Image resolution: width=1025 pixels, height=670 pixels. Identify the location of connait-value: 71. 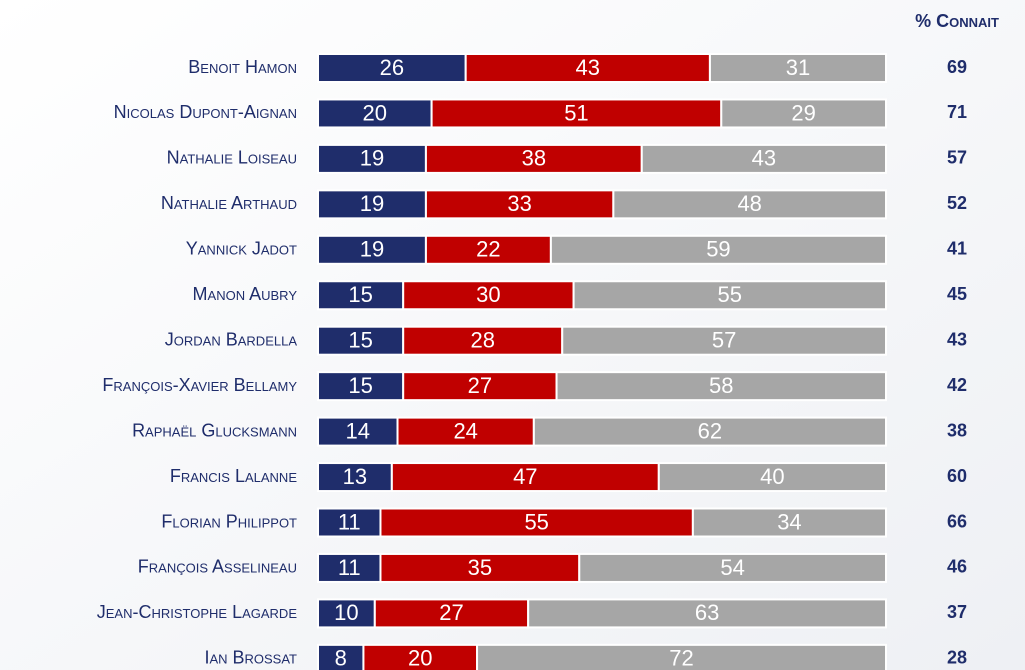
(957, 112).